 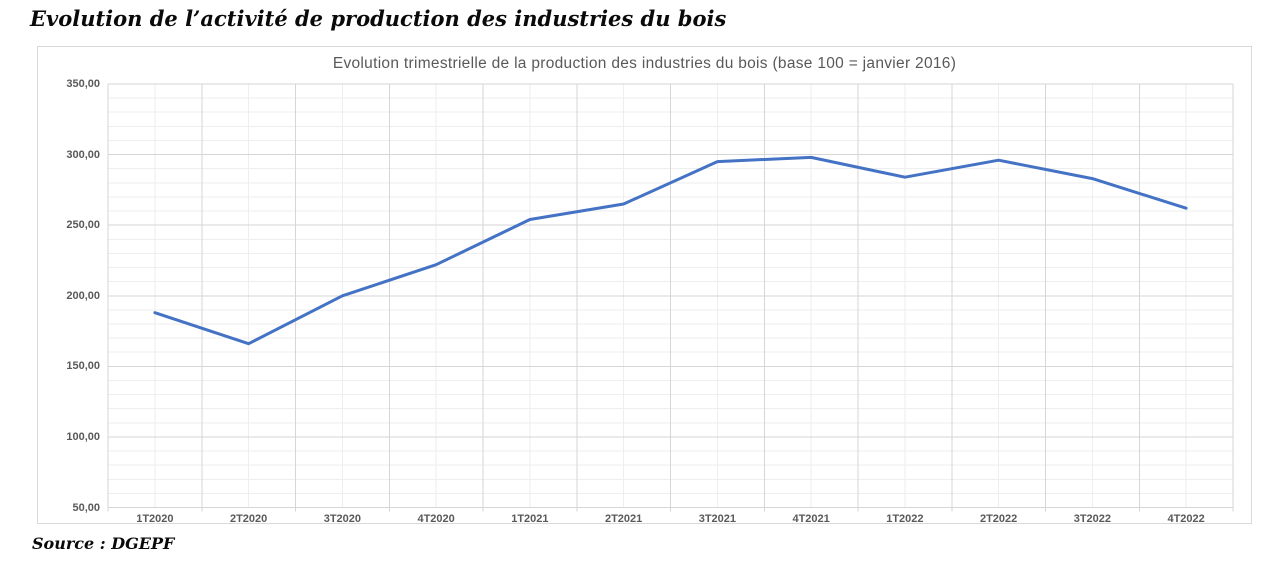 What do you see at coordinates (155, 519) in the screenshot?
I see `x-axis-label: 1T2020` at bounding box center [155, 519].